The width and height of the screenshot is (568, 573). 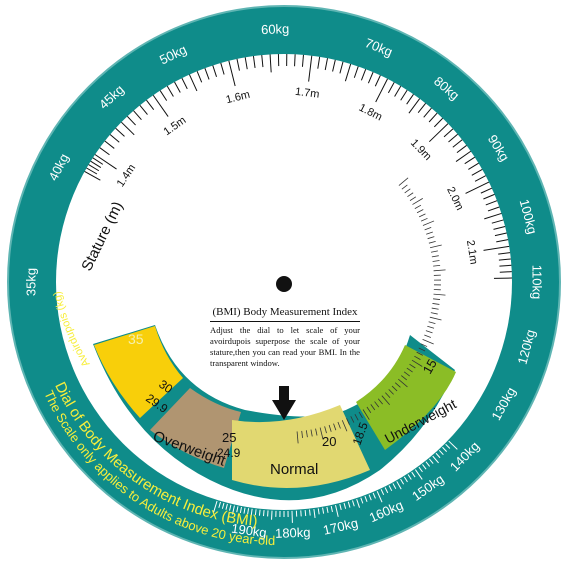 What do you see at coordinates (329, 441) in the screenshot?
I see `bmi-label-20: 20` at bounding box center [329, 441].